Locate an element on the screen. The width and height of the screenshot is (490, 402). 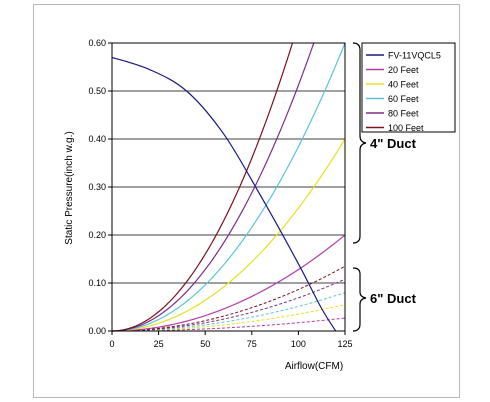
x-tick-label: 25 is located at coordinates (159, 344).